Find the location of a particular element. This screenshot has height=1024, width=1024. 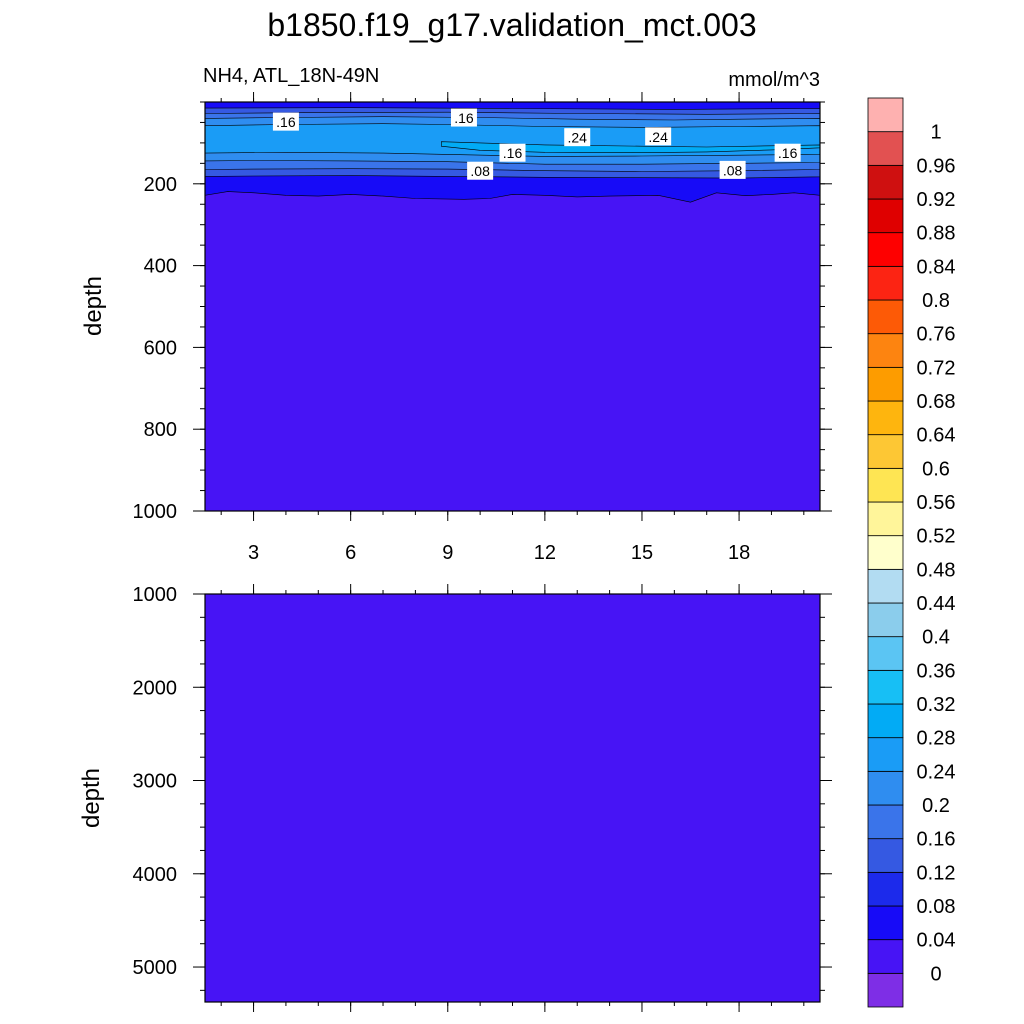

colorbar-label: 0.52 is located at coordinates (936, 537).